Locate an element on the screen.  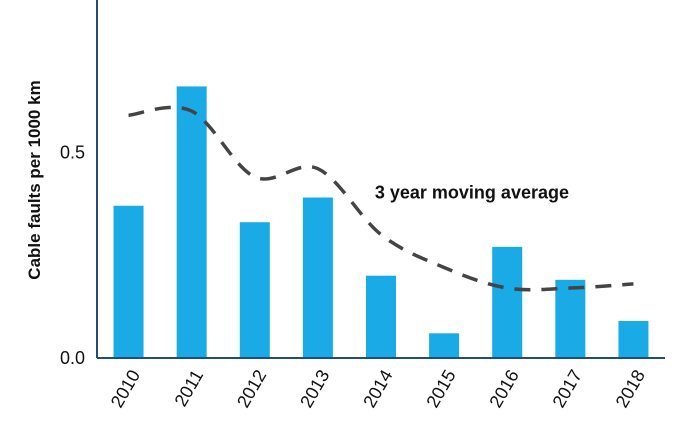
x-tick-label: 2018 is located at coordinates (630, 388).